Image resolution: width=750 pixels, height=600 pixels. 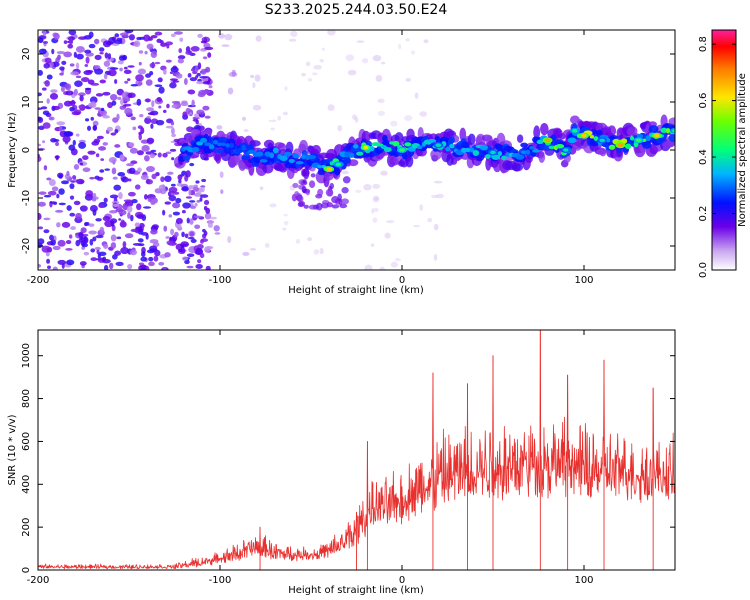 What do you see at coordinates (703, 214) in the screenshot?
I see `colorbar-tick-label: 0.2` at bounding box center [703, 214].